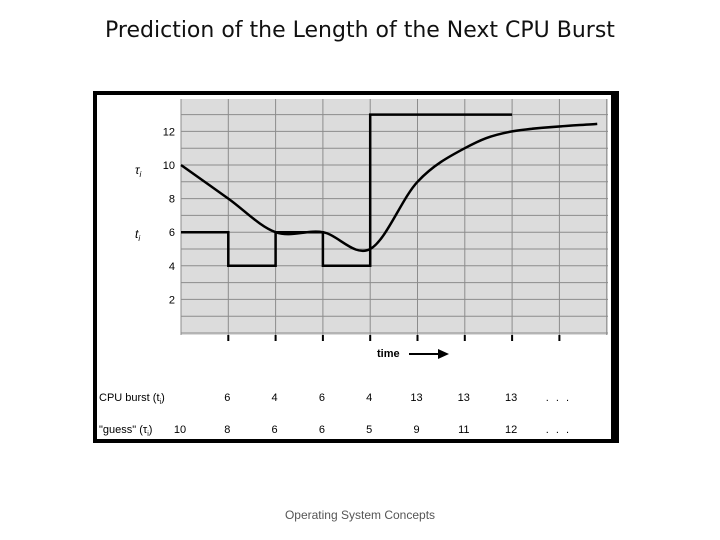  Describe the element at coordinates (347, 190) in the screenshot. I see `series-cpu-burst-line` at that location.